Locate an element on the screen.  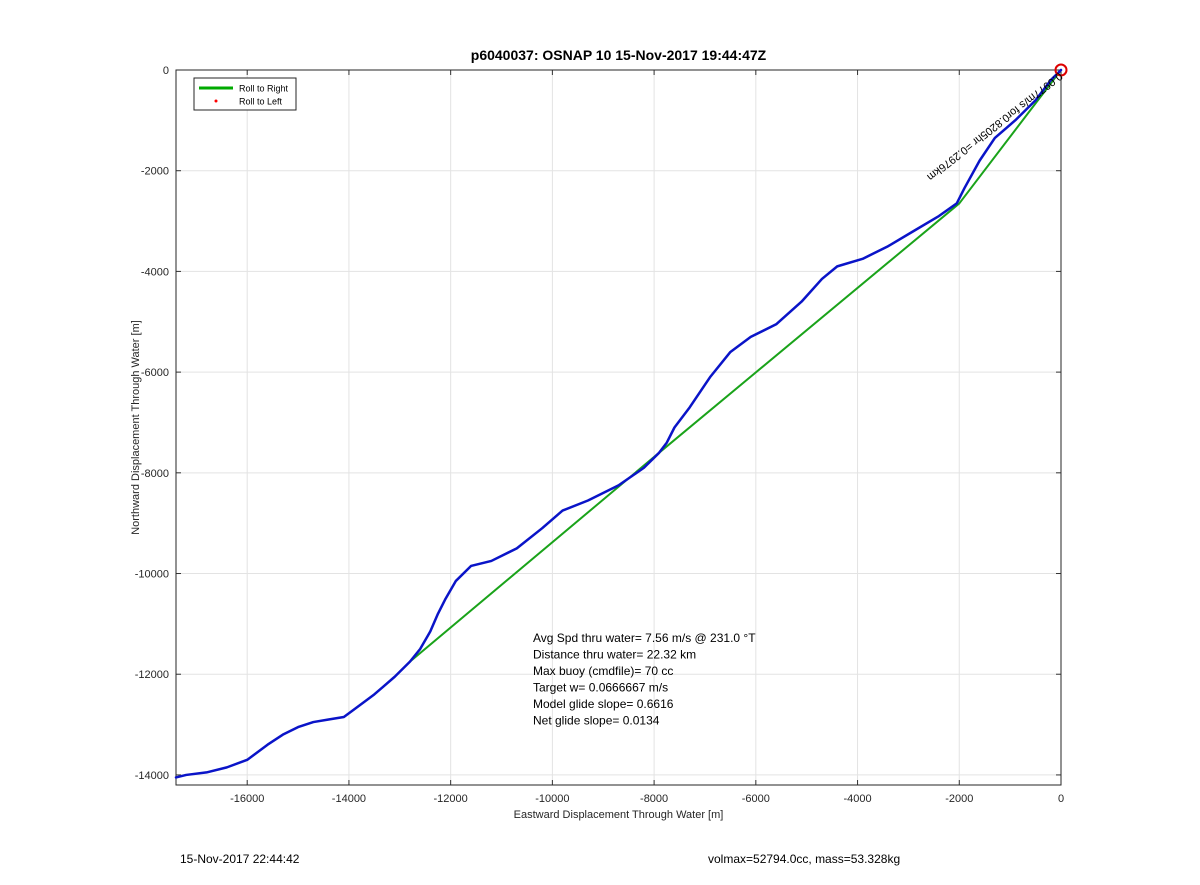
y-tick-label: 0 is located at coordinates (166, 71).